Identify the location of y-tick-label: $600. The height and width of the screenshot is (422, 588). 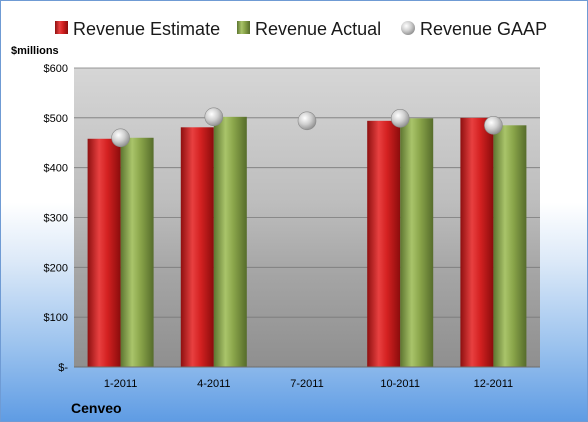
(56, 69).